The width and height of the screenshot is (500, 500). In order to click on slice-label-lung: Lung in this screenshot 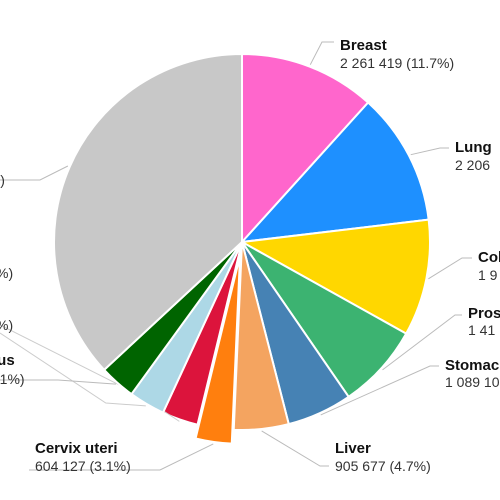, I will do `click(473, 147)`.